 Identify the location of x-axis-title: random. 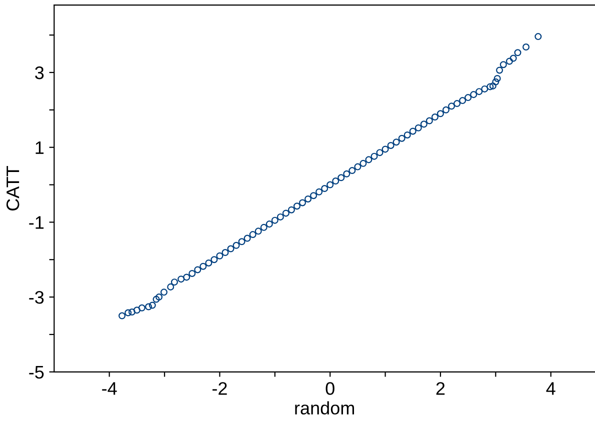
(324, 407).